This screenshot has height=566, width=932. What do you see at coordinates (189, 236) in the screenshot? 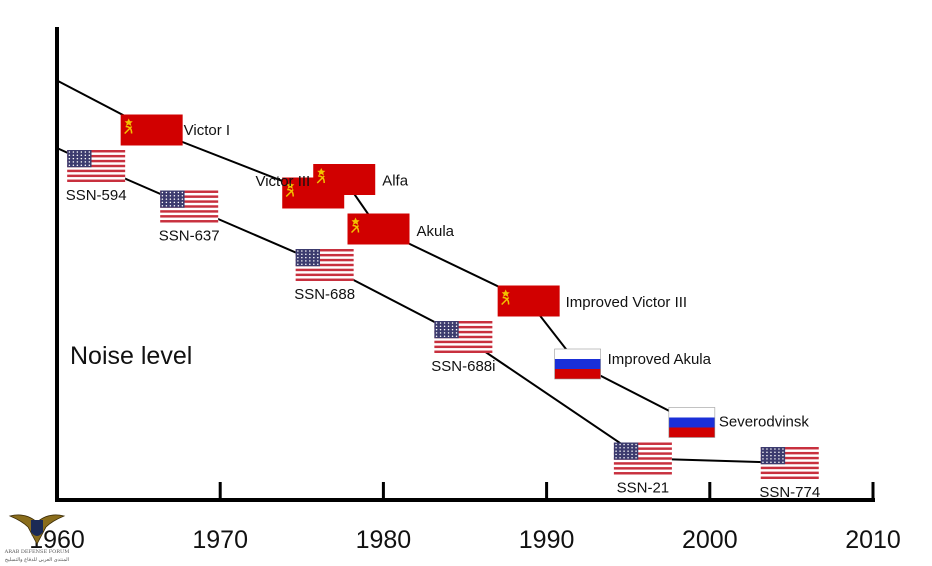
I see `label-ssn-637: SSN-637` at bounding box center [189, 236].